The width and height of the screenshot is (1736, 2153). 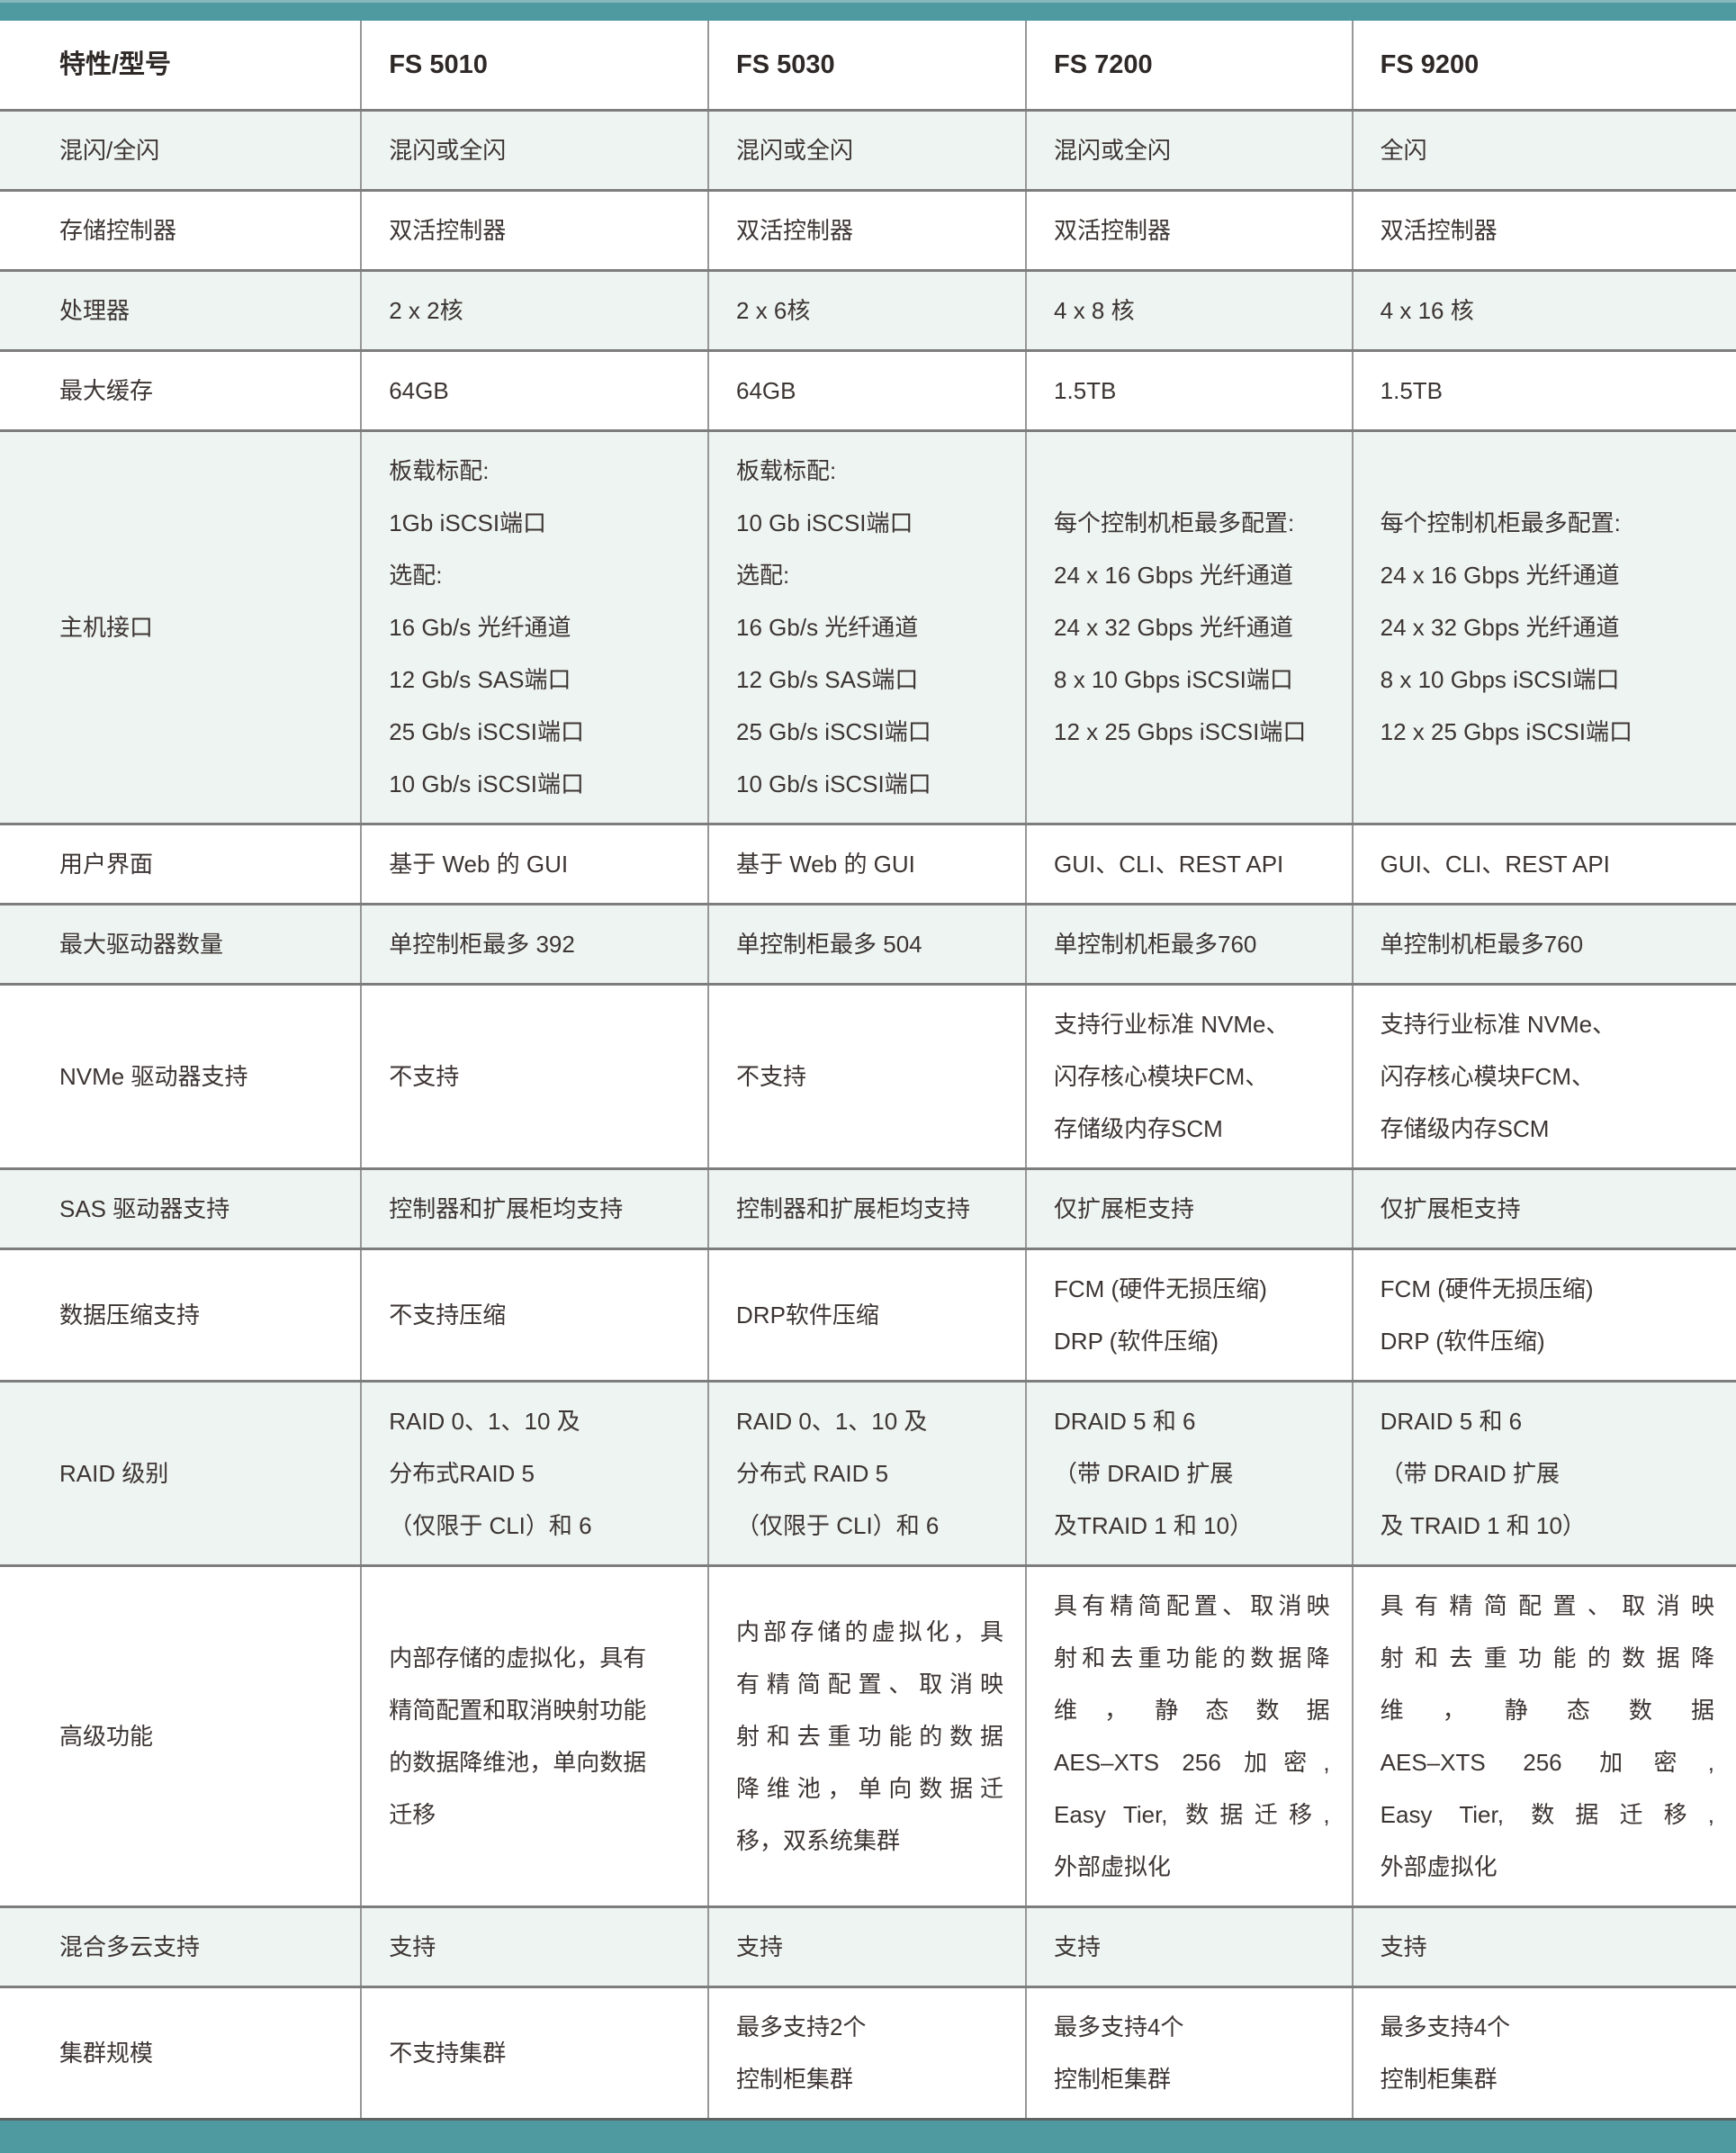 I want to click on data-cell: 64GB, so click(x=867, y=390).